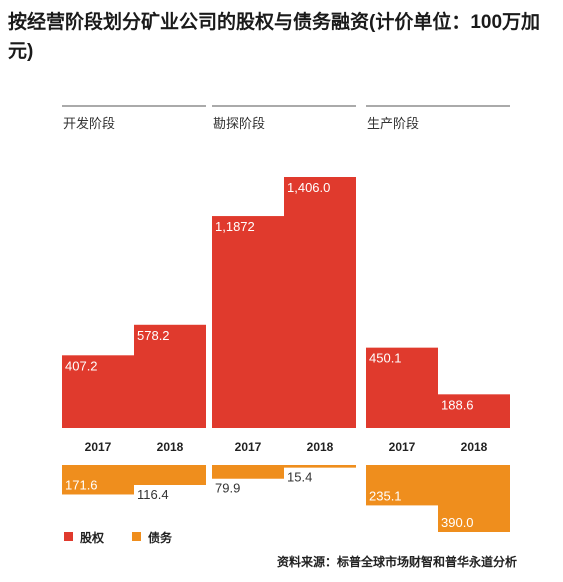  Describe the element at coordinates (227, 488) in the screenshot. I see `debt-data-label: 79.9` at that location.